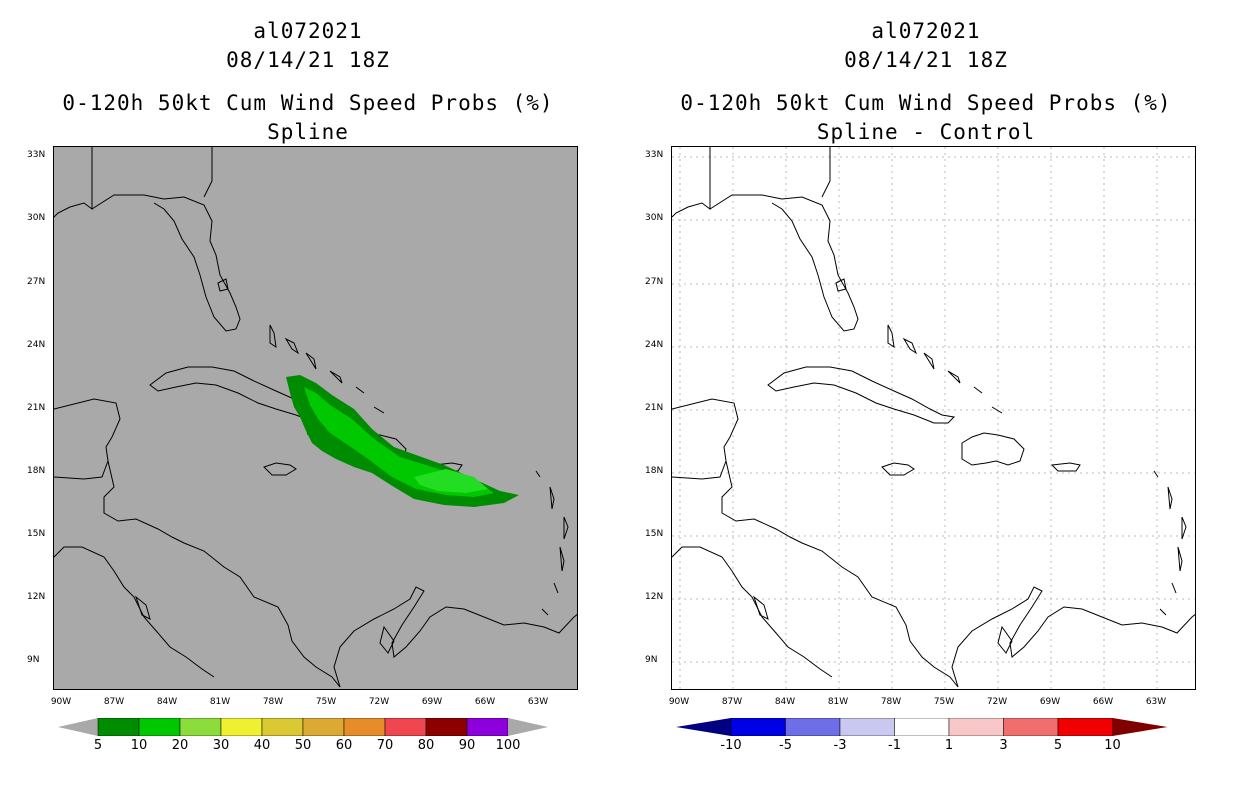 Image resolution: width=1236 pixels, height=800 pixels. Describe the element at coordinates (98, 745) in the screenshot. I see `left-colorbar-label: 5` at that location.